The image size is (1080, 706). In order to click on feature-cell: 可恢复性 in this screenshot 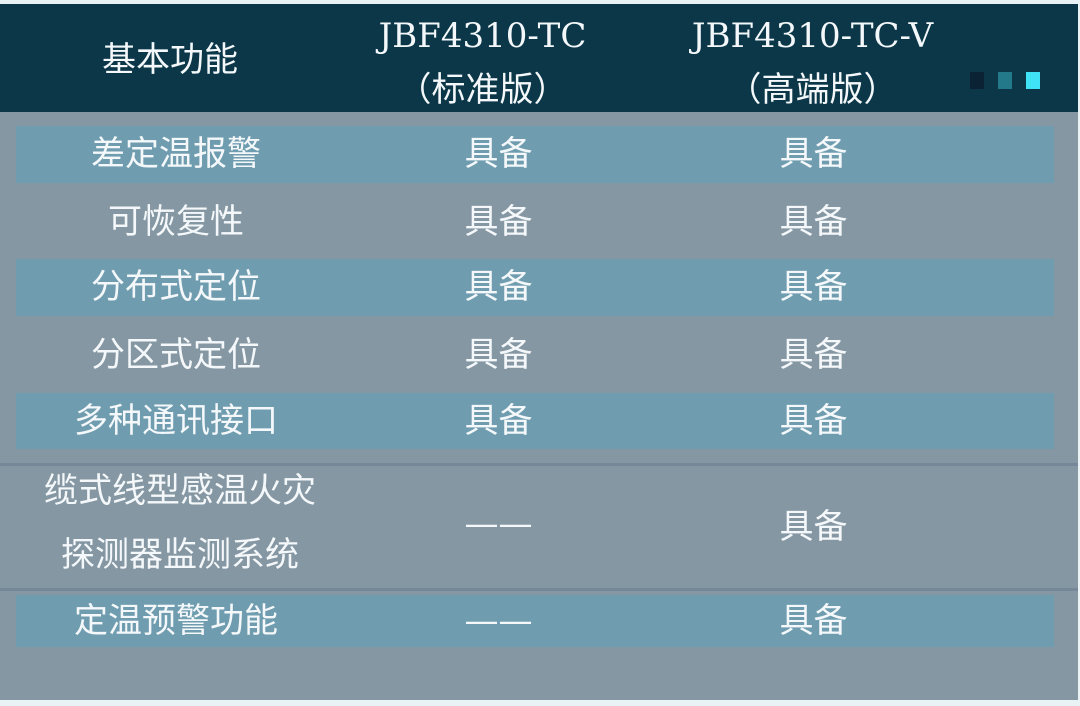, I will do `click(176, 222)`.